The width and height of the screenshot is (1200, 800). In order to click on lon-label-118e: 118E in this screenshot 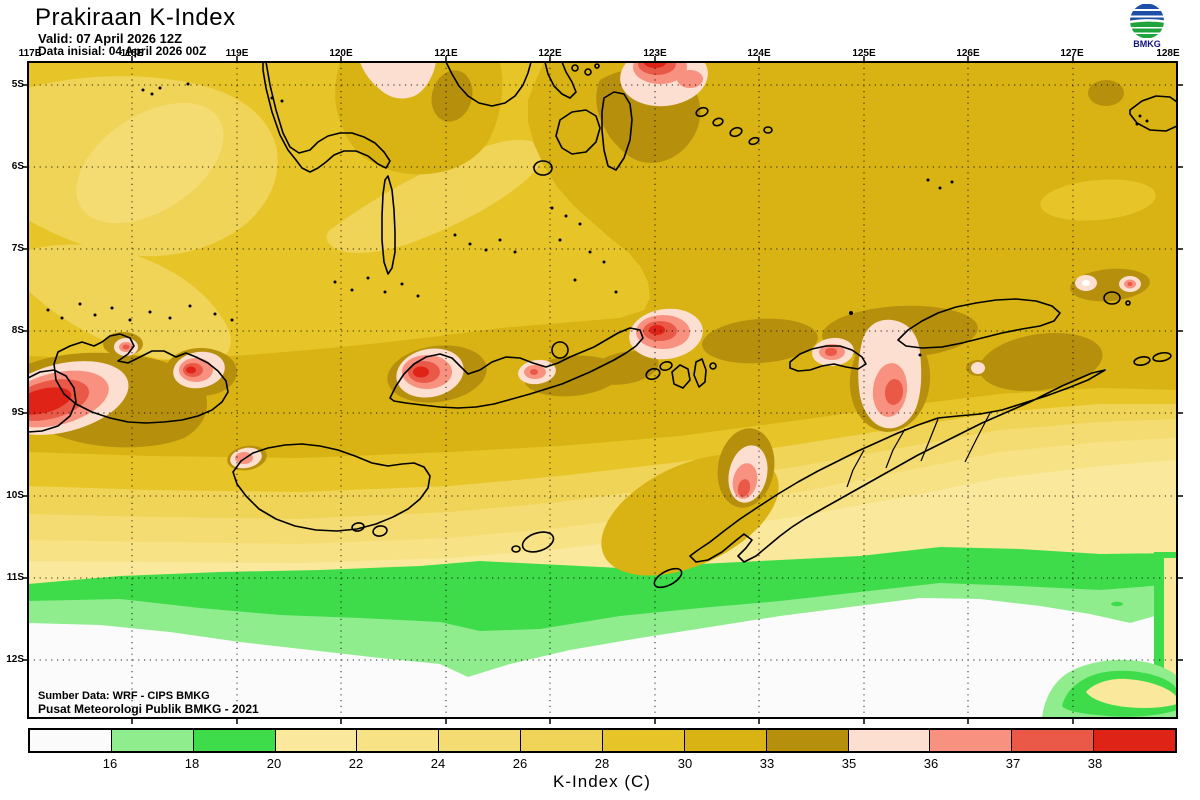, I will do `click(132, 53)`.